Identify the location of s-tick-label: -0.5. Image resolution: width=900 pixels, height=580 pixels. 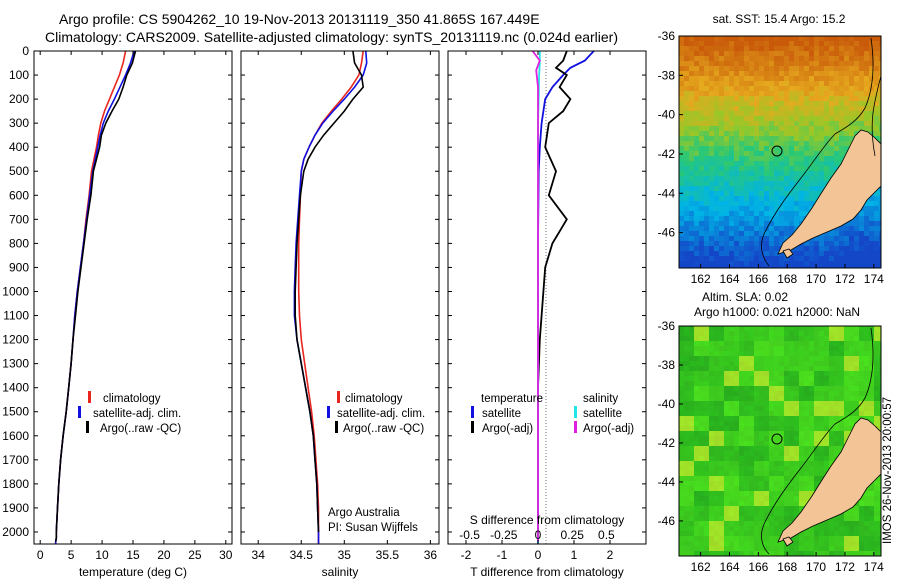
(469, 535).